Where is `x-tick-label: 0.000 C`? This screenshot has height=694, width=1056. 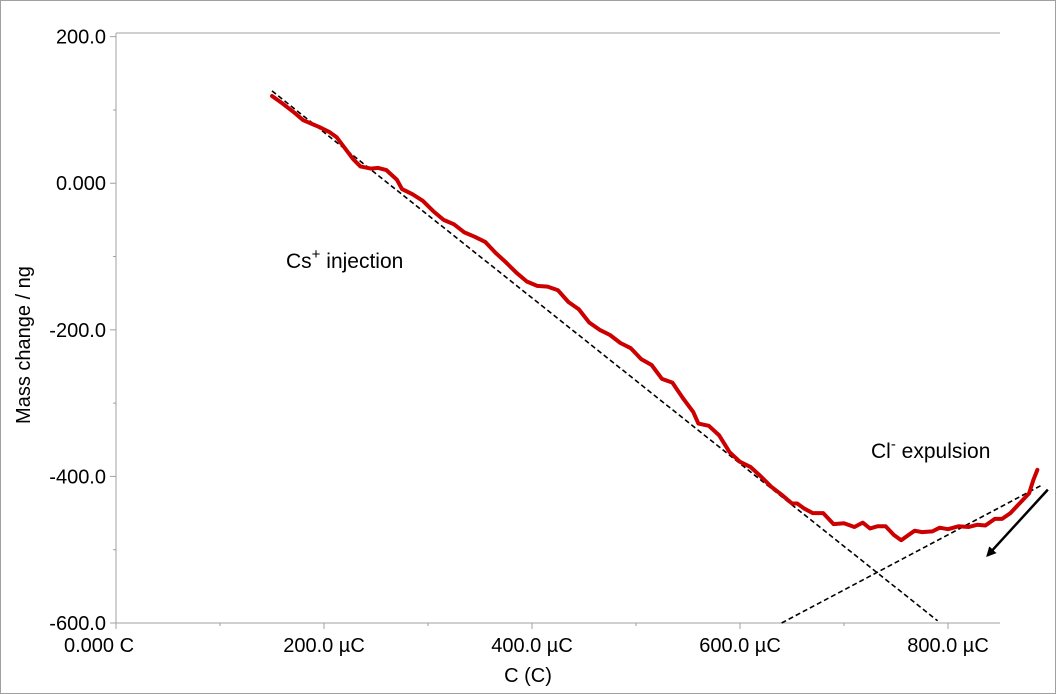
x-tick-label: 0.000 C is located at coordinates (99, 646).